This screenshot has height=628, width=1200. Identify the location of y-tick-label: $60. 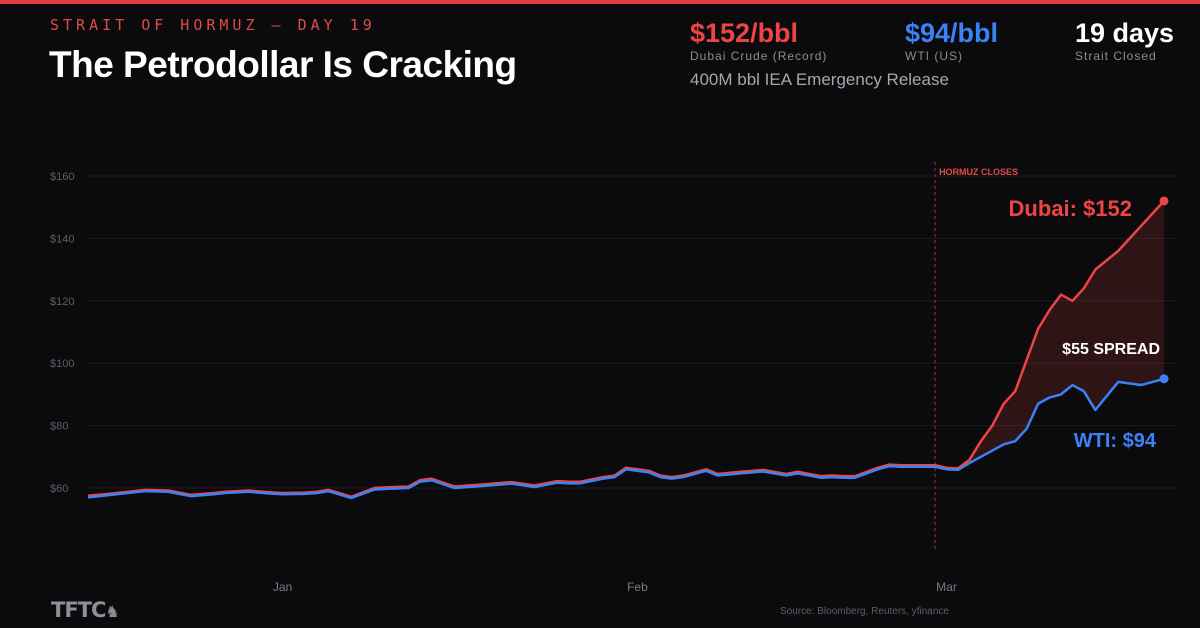
(59, 489).